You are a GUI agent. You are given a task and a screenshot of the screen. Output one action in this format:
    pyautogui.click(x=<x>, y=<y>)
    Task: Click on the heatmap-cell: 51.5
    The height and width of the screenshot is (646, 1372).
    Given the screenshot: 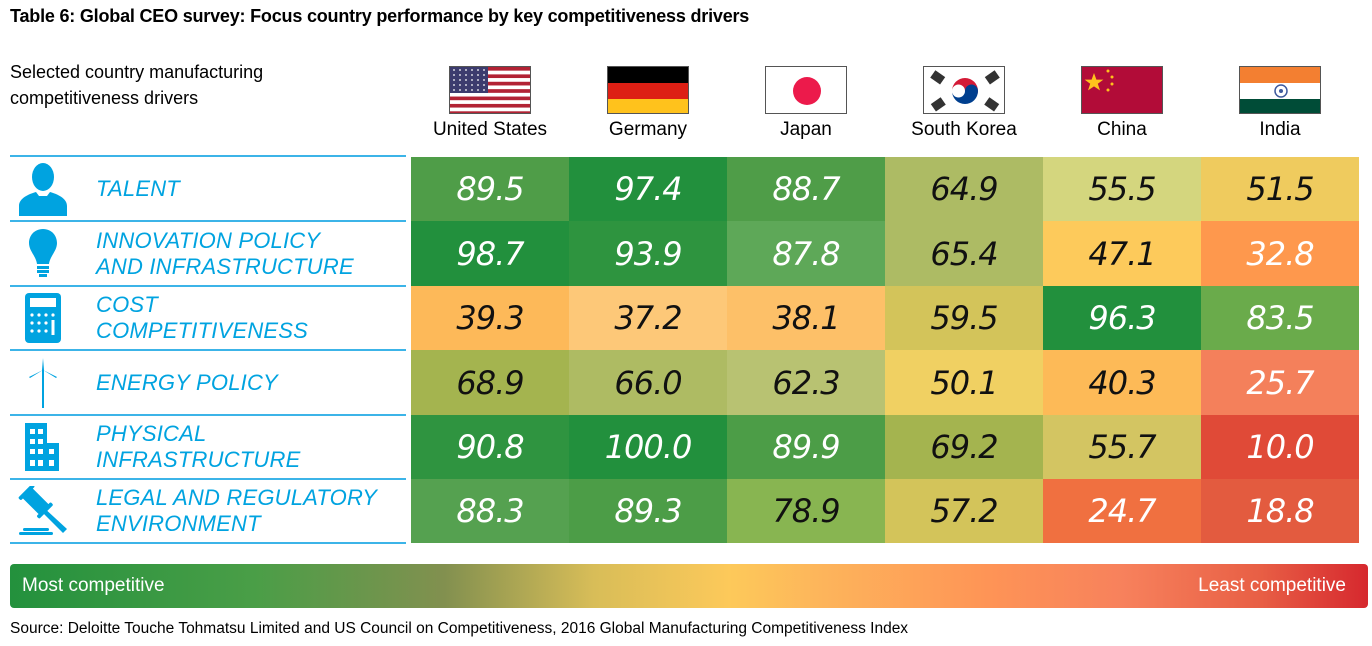 What is the action you would take?
    pyautogui.click(x=1280, y=189)
    